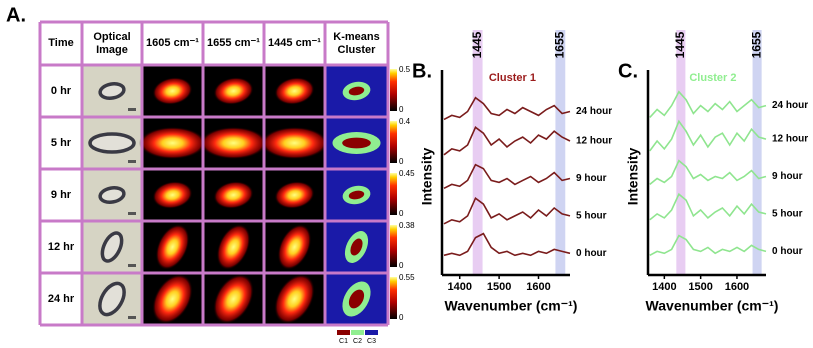 The image size is (813, 348). Describe the element at coordinates (357, 341) in the screenshot. I see `legend-label: C2` at that location.